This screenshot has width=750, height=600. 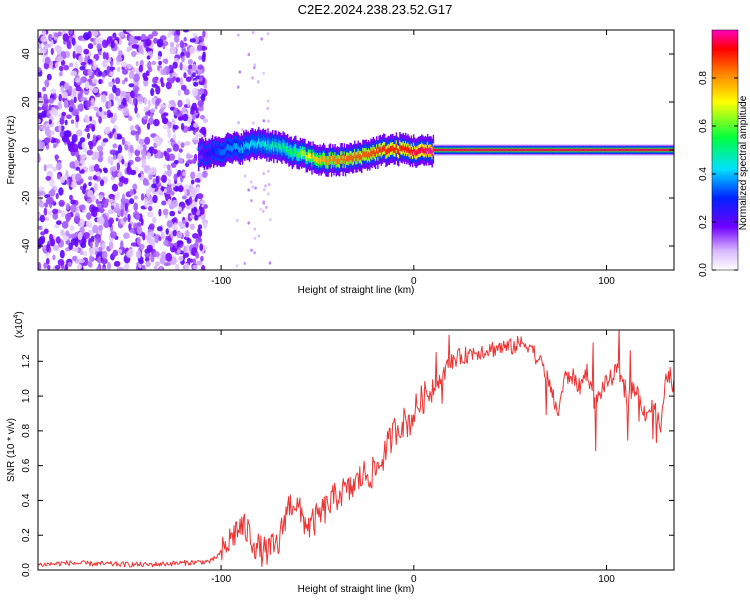 I want to click on colorbar, so click(x=725, y=150).